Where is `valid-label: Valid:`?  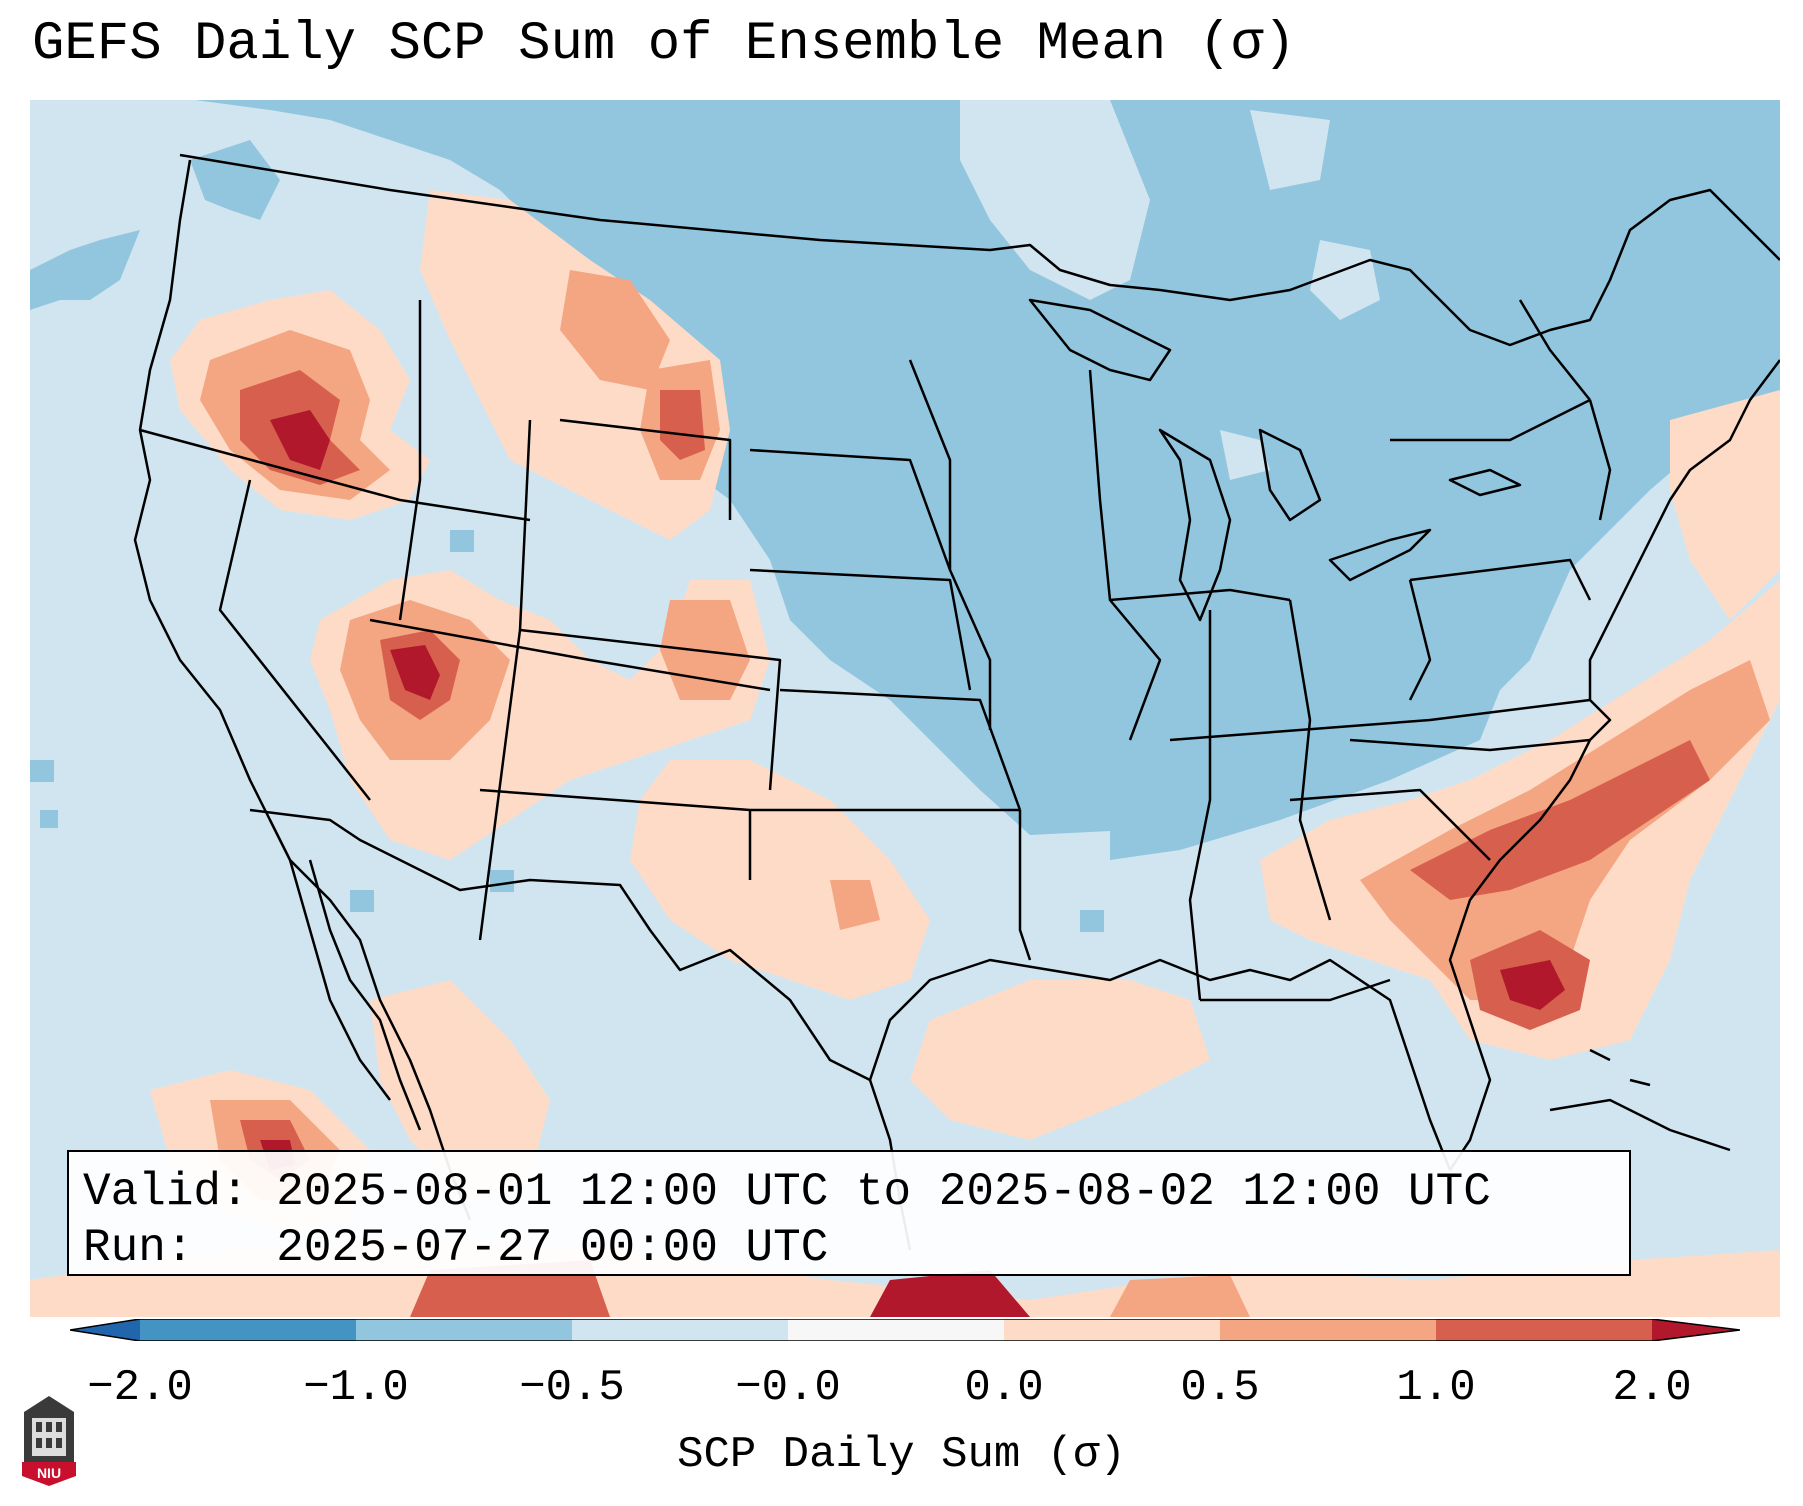 valid-label: Valid: is located at coordinates (166, 1192).